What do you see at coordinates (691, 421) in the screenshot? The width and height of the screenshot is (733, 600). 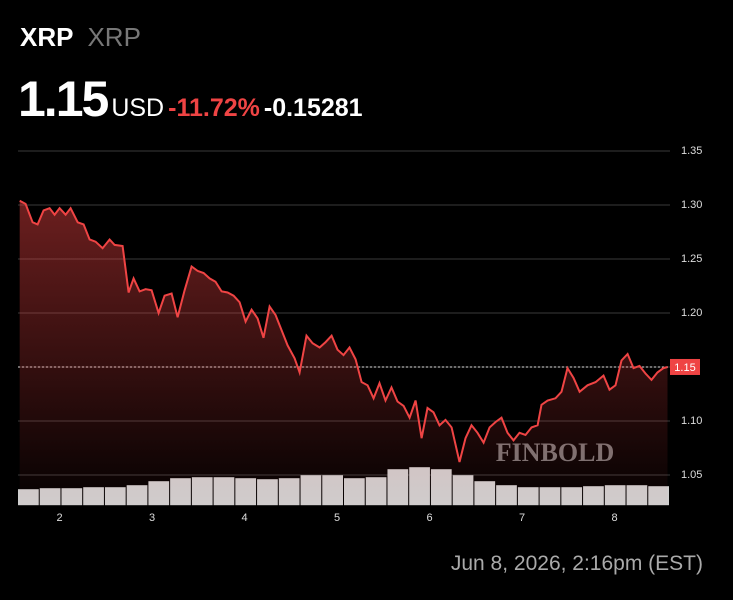 I see `y-tick-label: 1.10` at bounding box center [691, 421].